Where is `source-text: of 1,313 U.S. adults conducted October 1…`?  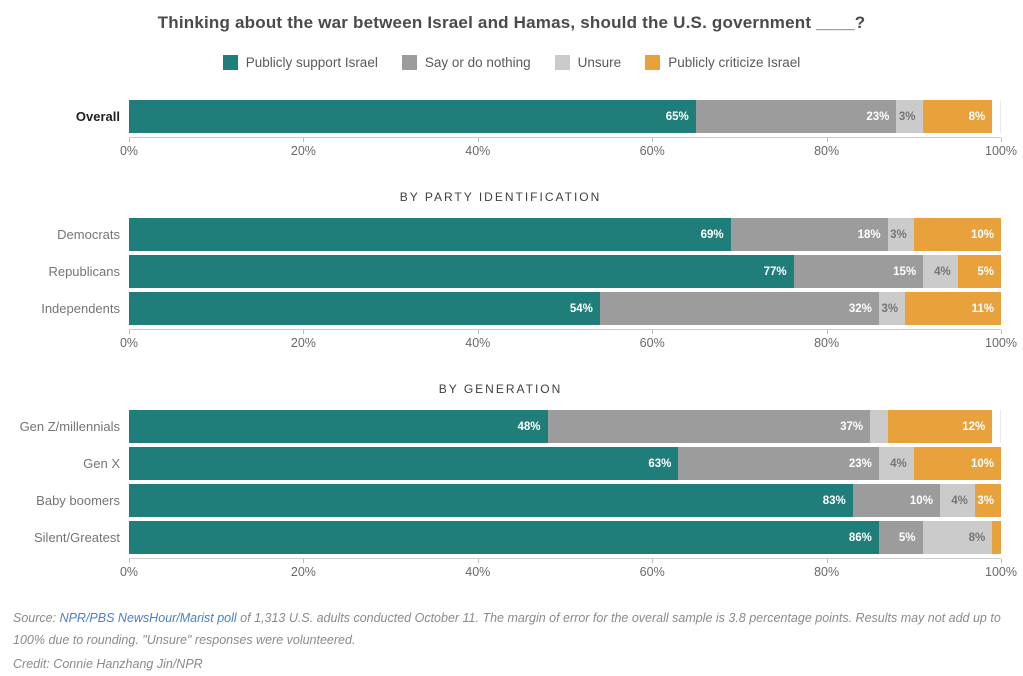
source-text: of 1,313 U.S. adults conducted October 1… is located at coordinates (507, 629).